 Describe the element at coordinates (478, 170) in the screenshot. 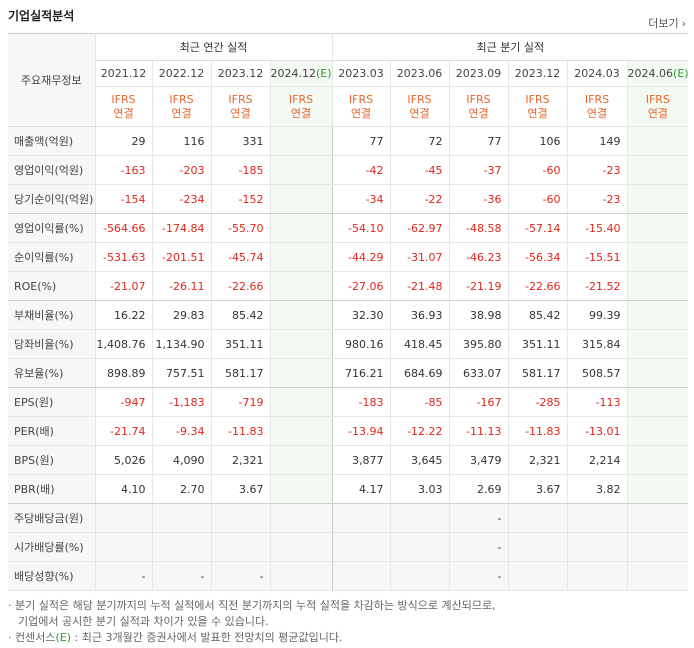

I see `value-cell: -37` at that location.